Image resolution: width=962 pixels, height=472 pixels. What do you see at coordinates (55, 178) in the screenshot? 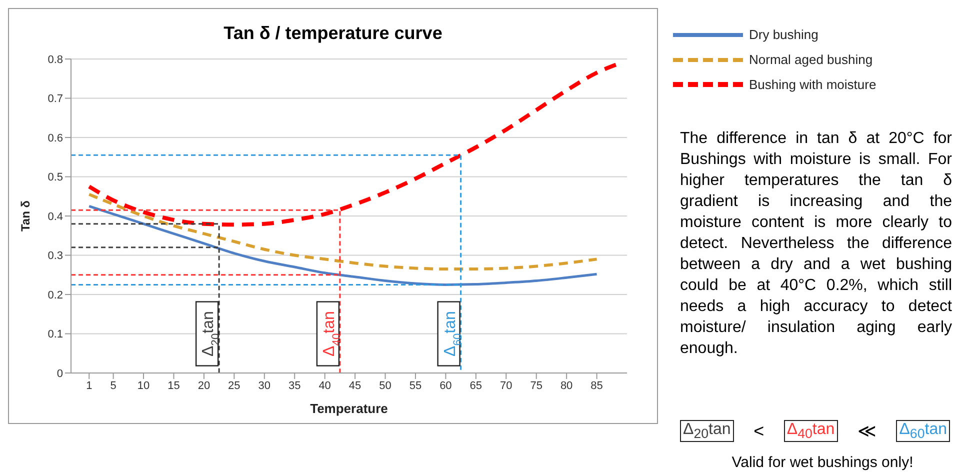
I see `y-tick-label: 0.5` at bounding box center [55, 178].